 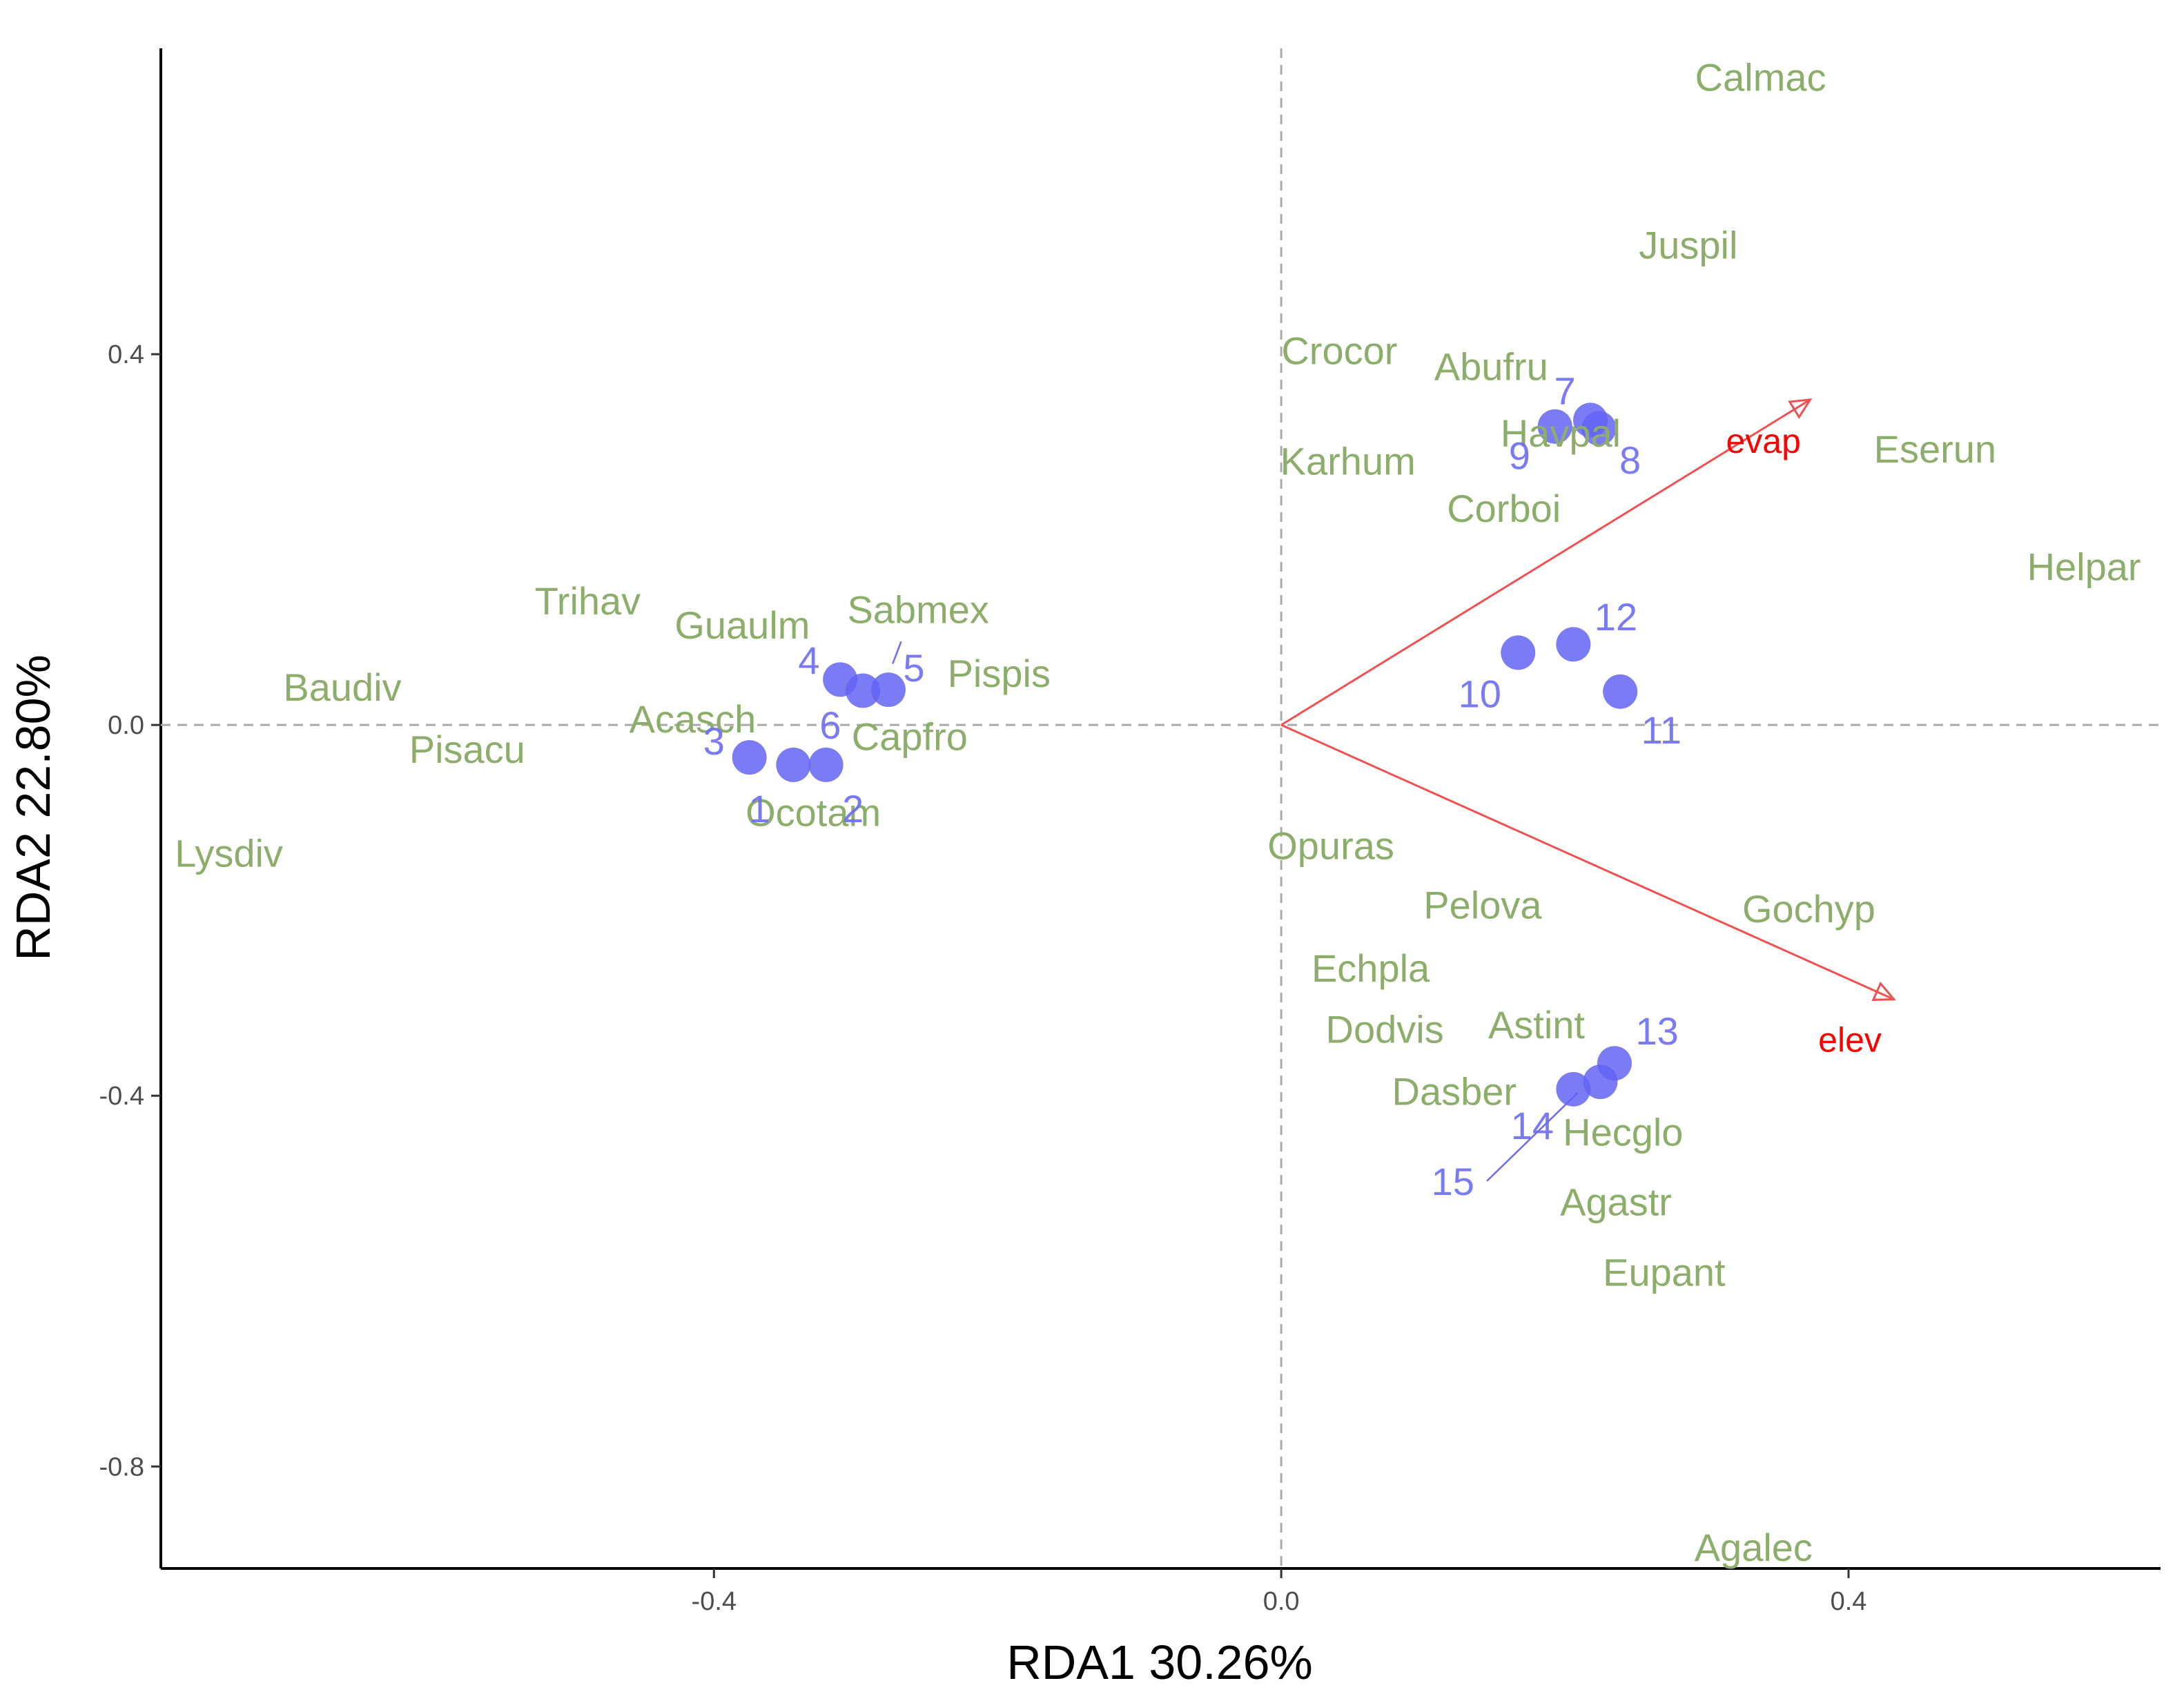 What do you see at coordinates (1454, 1092) in the screenshot?
I see `species-label-Dasber: Dasber` at bounding box center [1454, 1092].